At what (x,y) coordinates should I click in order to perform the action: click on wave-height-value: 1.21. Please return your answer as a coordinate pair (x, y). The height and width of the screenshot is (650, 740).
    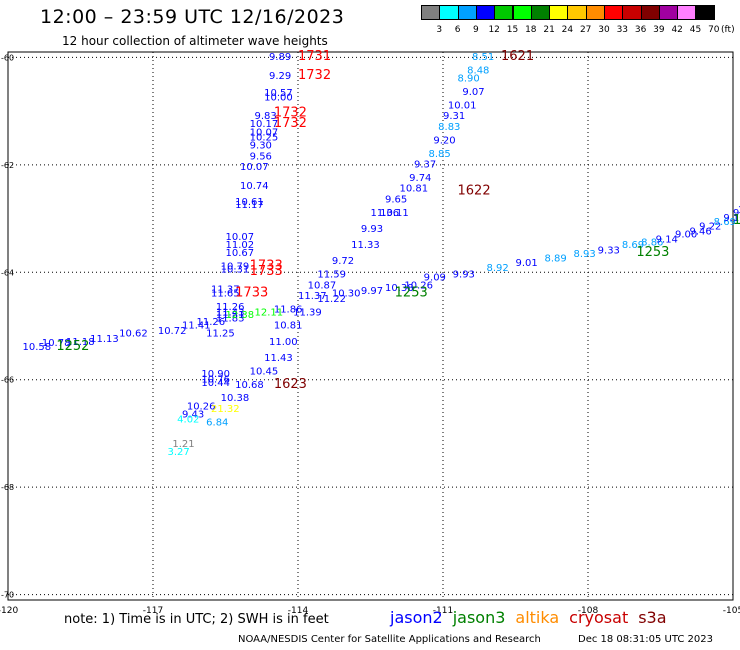
    Looking at the image, I should click on (183, 444).